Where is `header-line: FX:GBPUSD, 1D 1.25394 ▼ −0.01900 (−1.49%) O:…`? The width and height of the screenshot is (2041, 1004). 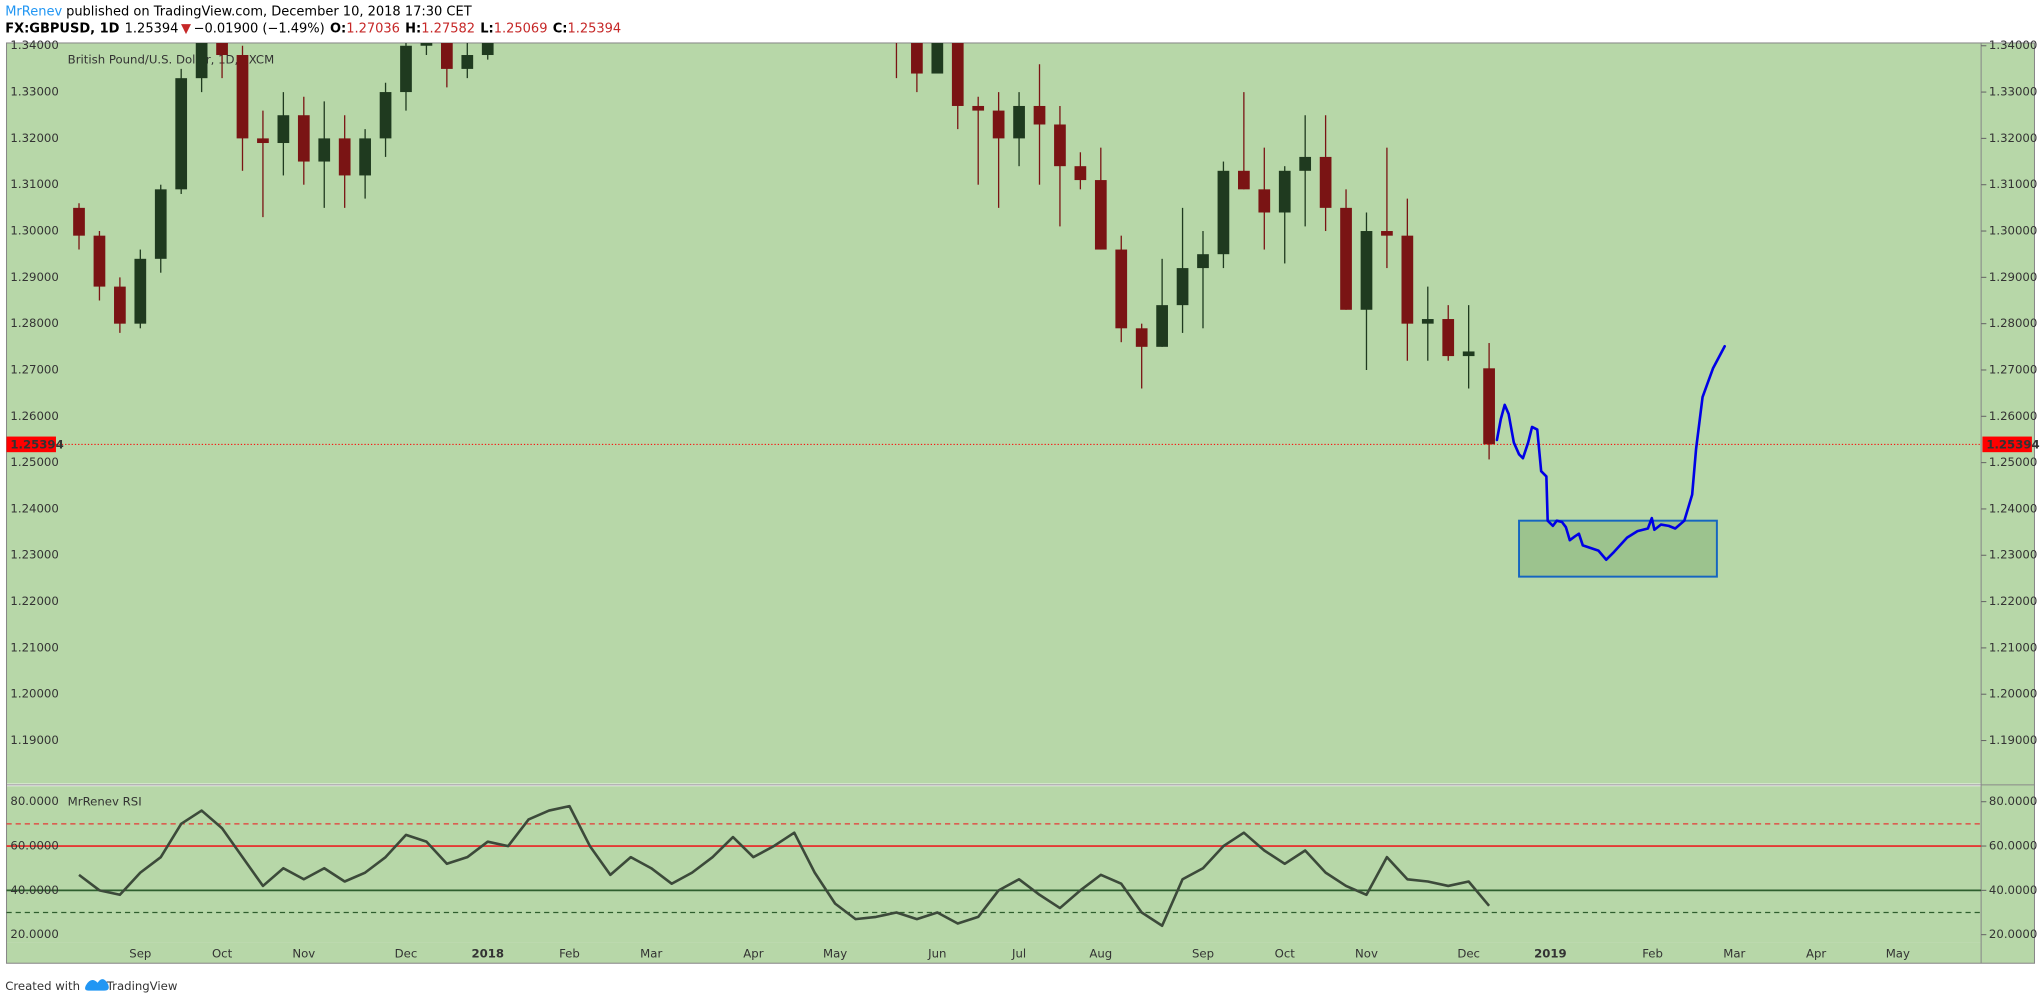
header-line: FX:GBPUSD, 1D 1.25394 ▼ −0.01900 (−1.49%) O:… is located at coordinates (313, 28).